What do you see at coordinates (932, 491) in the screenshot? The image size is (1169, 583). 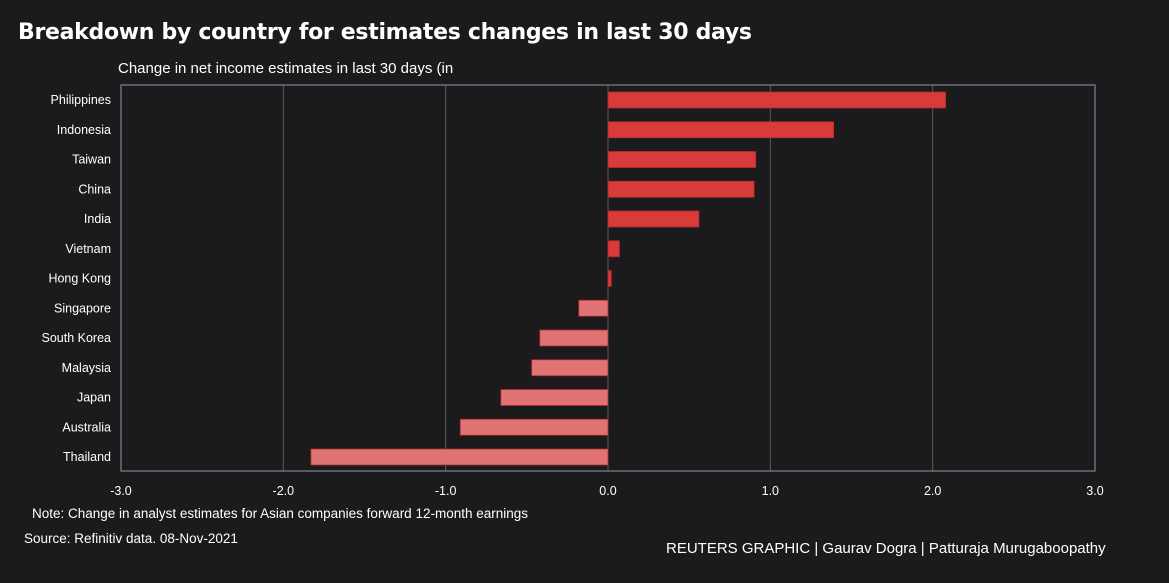 I see `x-tick-label: 2.0` at bounding box center [932, 491].